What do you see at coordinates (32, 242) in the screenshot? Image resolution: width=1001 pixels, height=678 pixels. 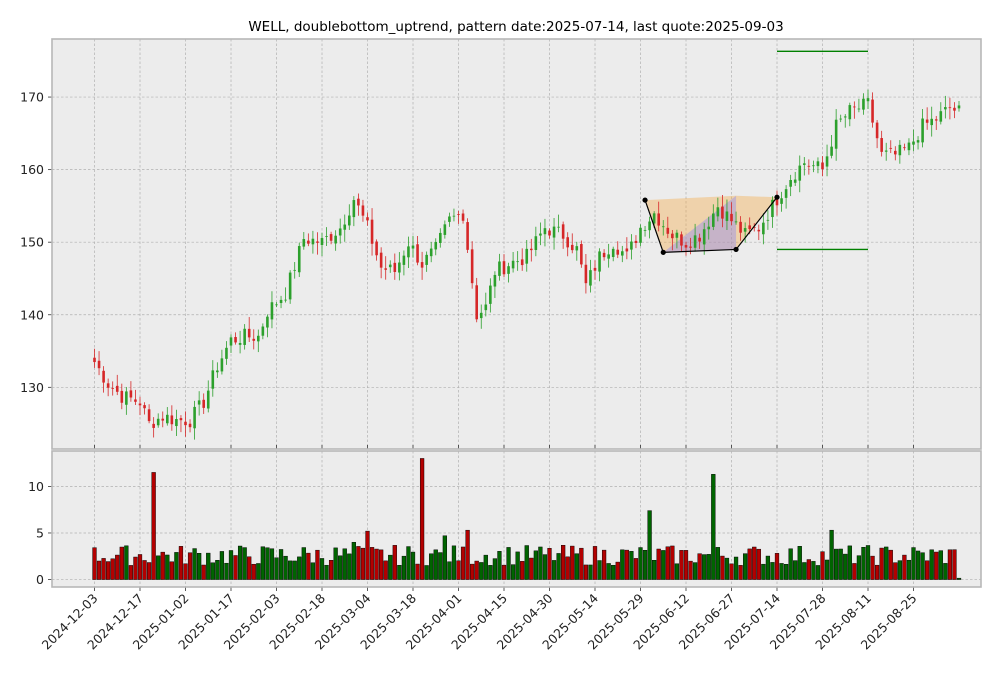 I see `price-y-tick-label: 150` at bounding box center [32, 242].